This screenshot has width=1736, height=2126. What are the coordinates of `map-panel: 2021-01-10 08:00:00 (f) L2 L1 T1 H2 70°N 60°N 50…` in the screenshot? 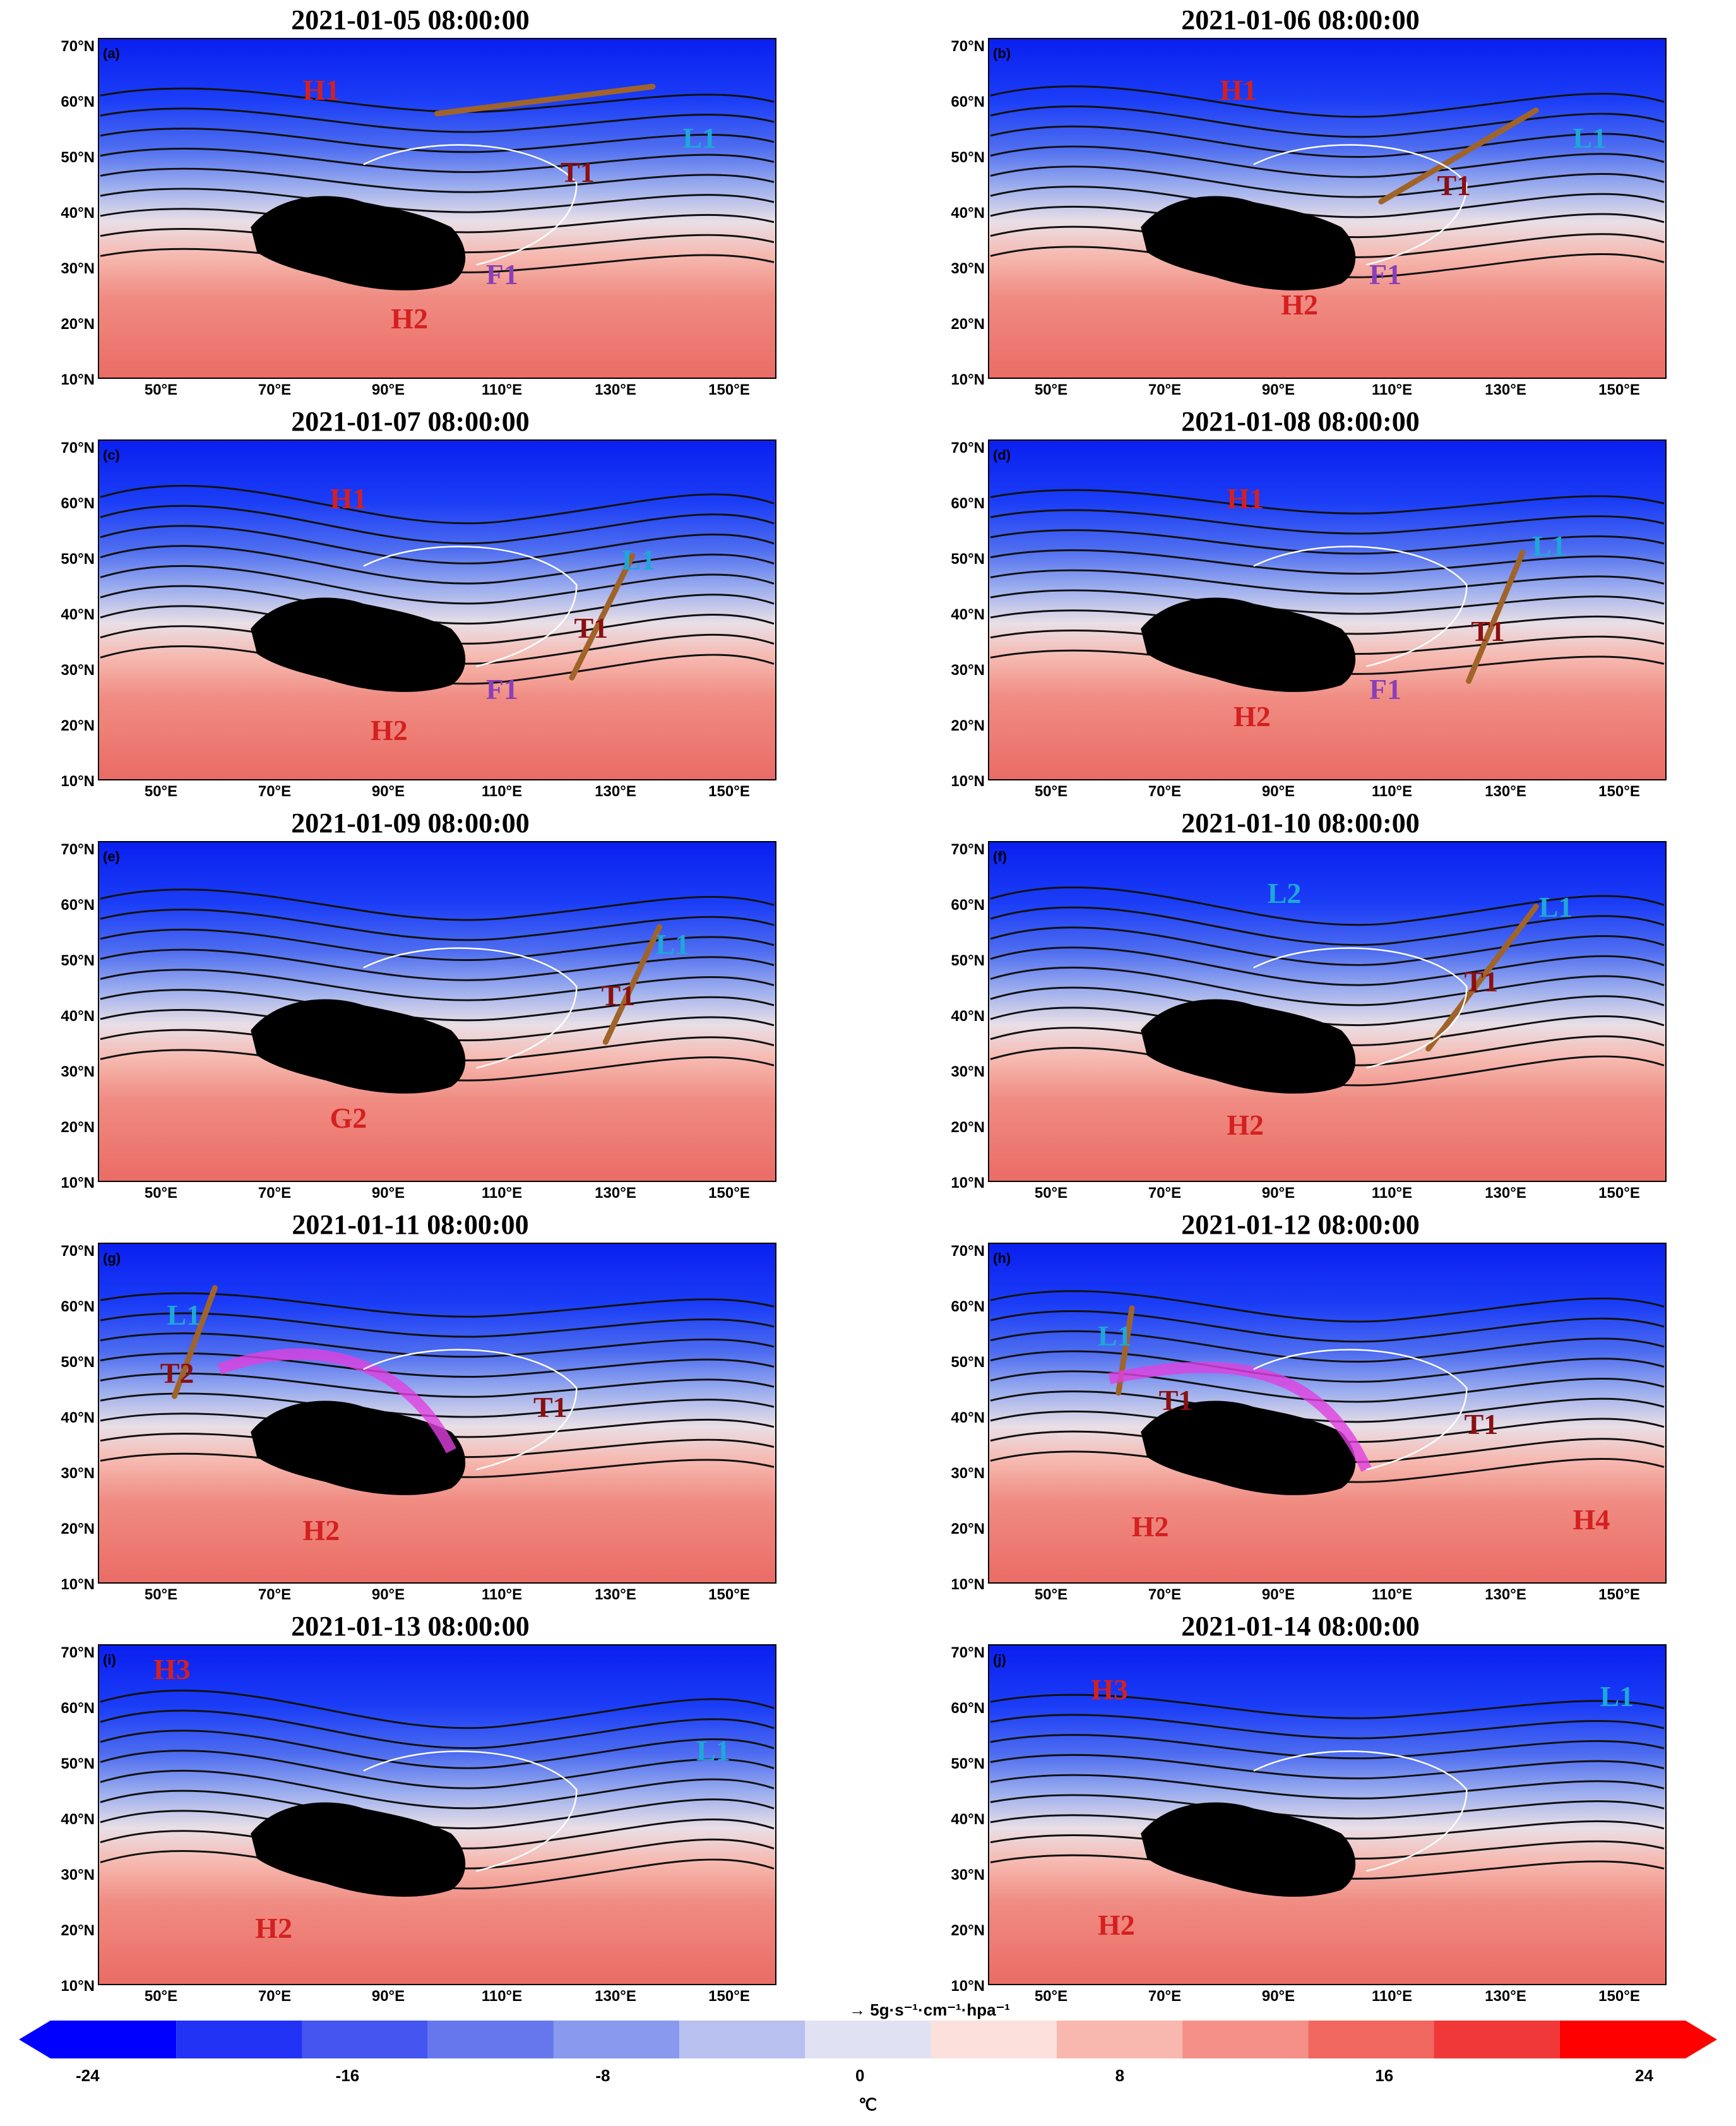 It's located at (1301, 1002).